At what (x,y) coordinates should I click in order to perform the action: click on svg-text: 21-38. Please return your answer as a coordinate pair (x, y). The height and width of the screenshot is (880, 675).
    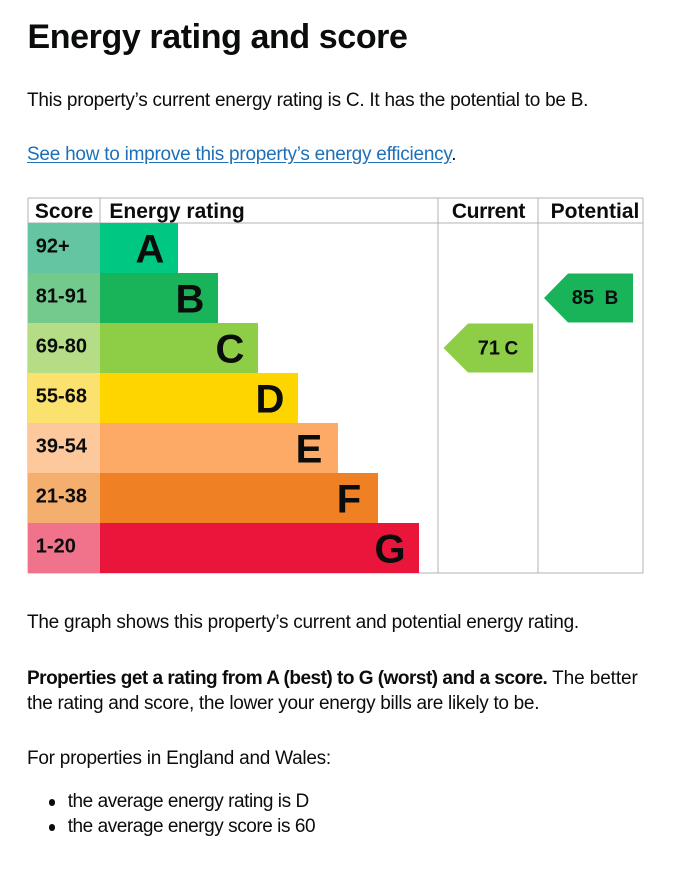
    Looking at the image, I should click on (61, 497).